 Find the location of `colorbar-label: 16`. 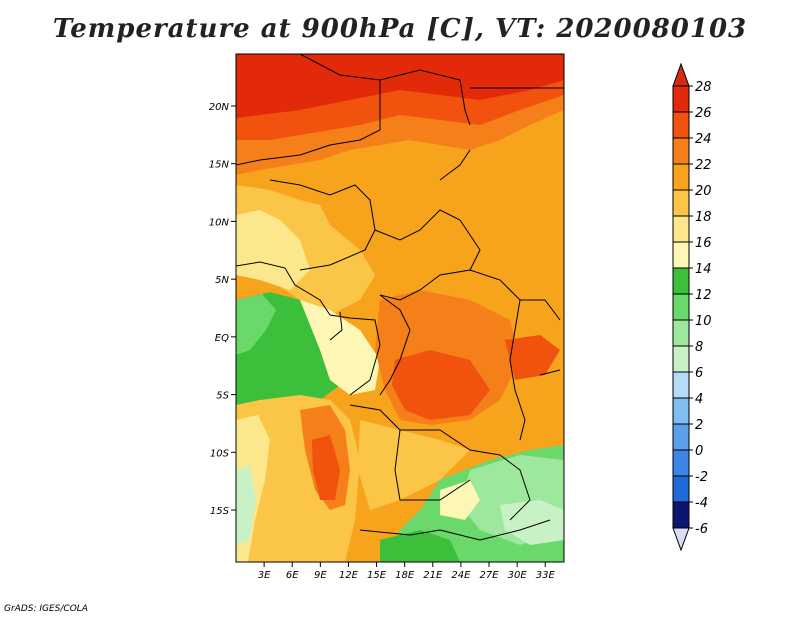

colorbar-label: 16 is located at coordinates (703, 243).